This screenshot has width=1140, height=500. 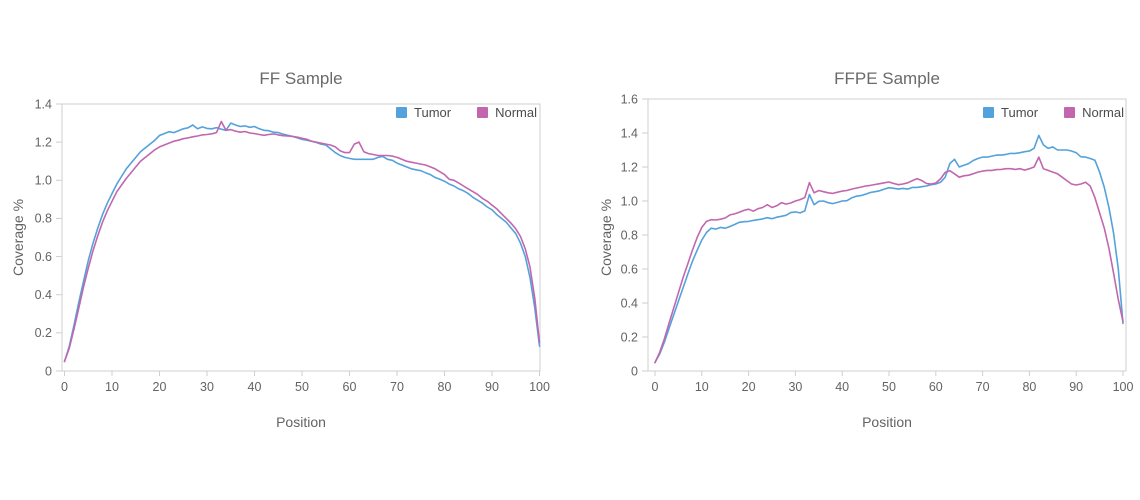 What do you see at coordinates (301, 78) in the screenshot?
I see `chart-title: FF Sample` at bounding box center [301, 78].